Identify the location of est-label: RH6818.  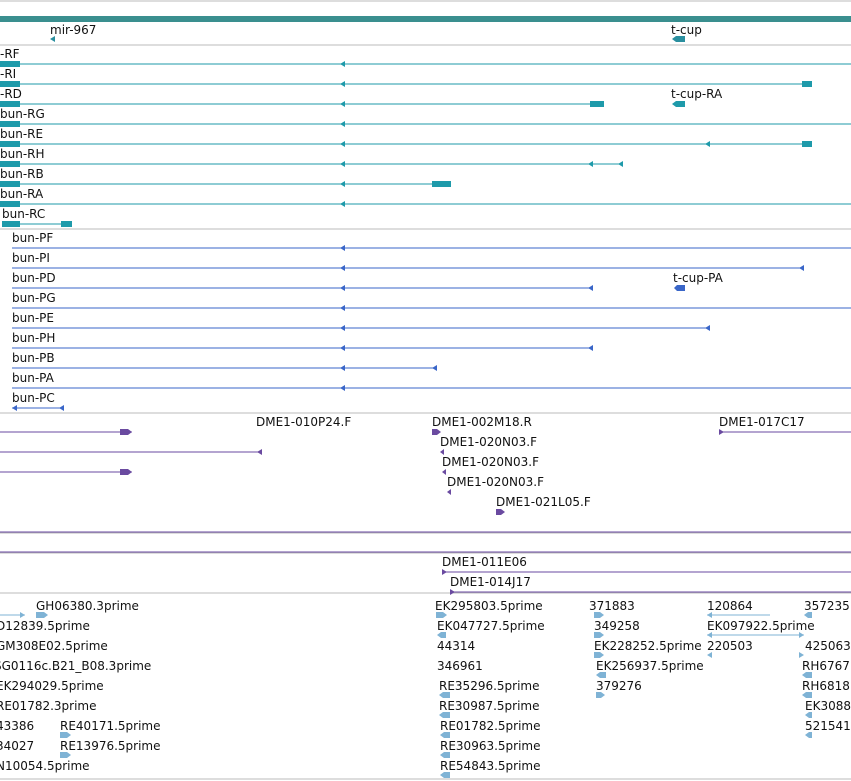
(826, 686).